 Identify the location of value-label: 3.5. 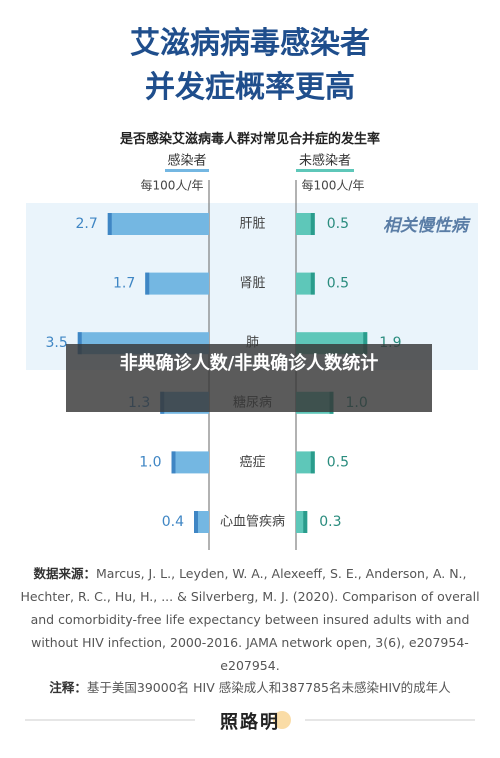
(56, 343).